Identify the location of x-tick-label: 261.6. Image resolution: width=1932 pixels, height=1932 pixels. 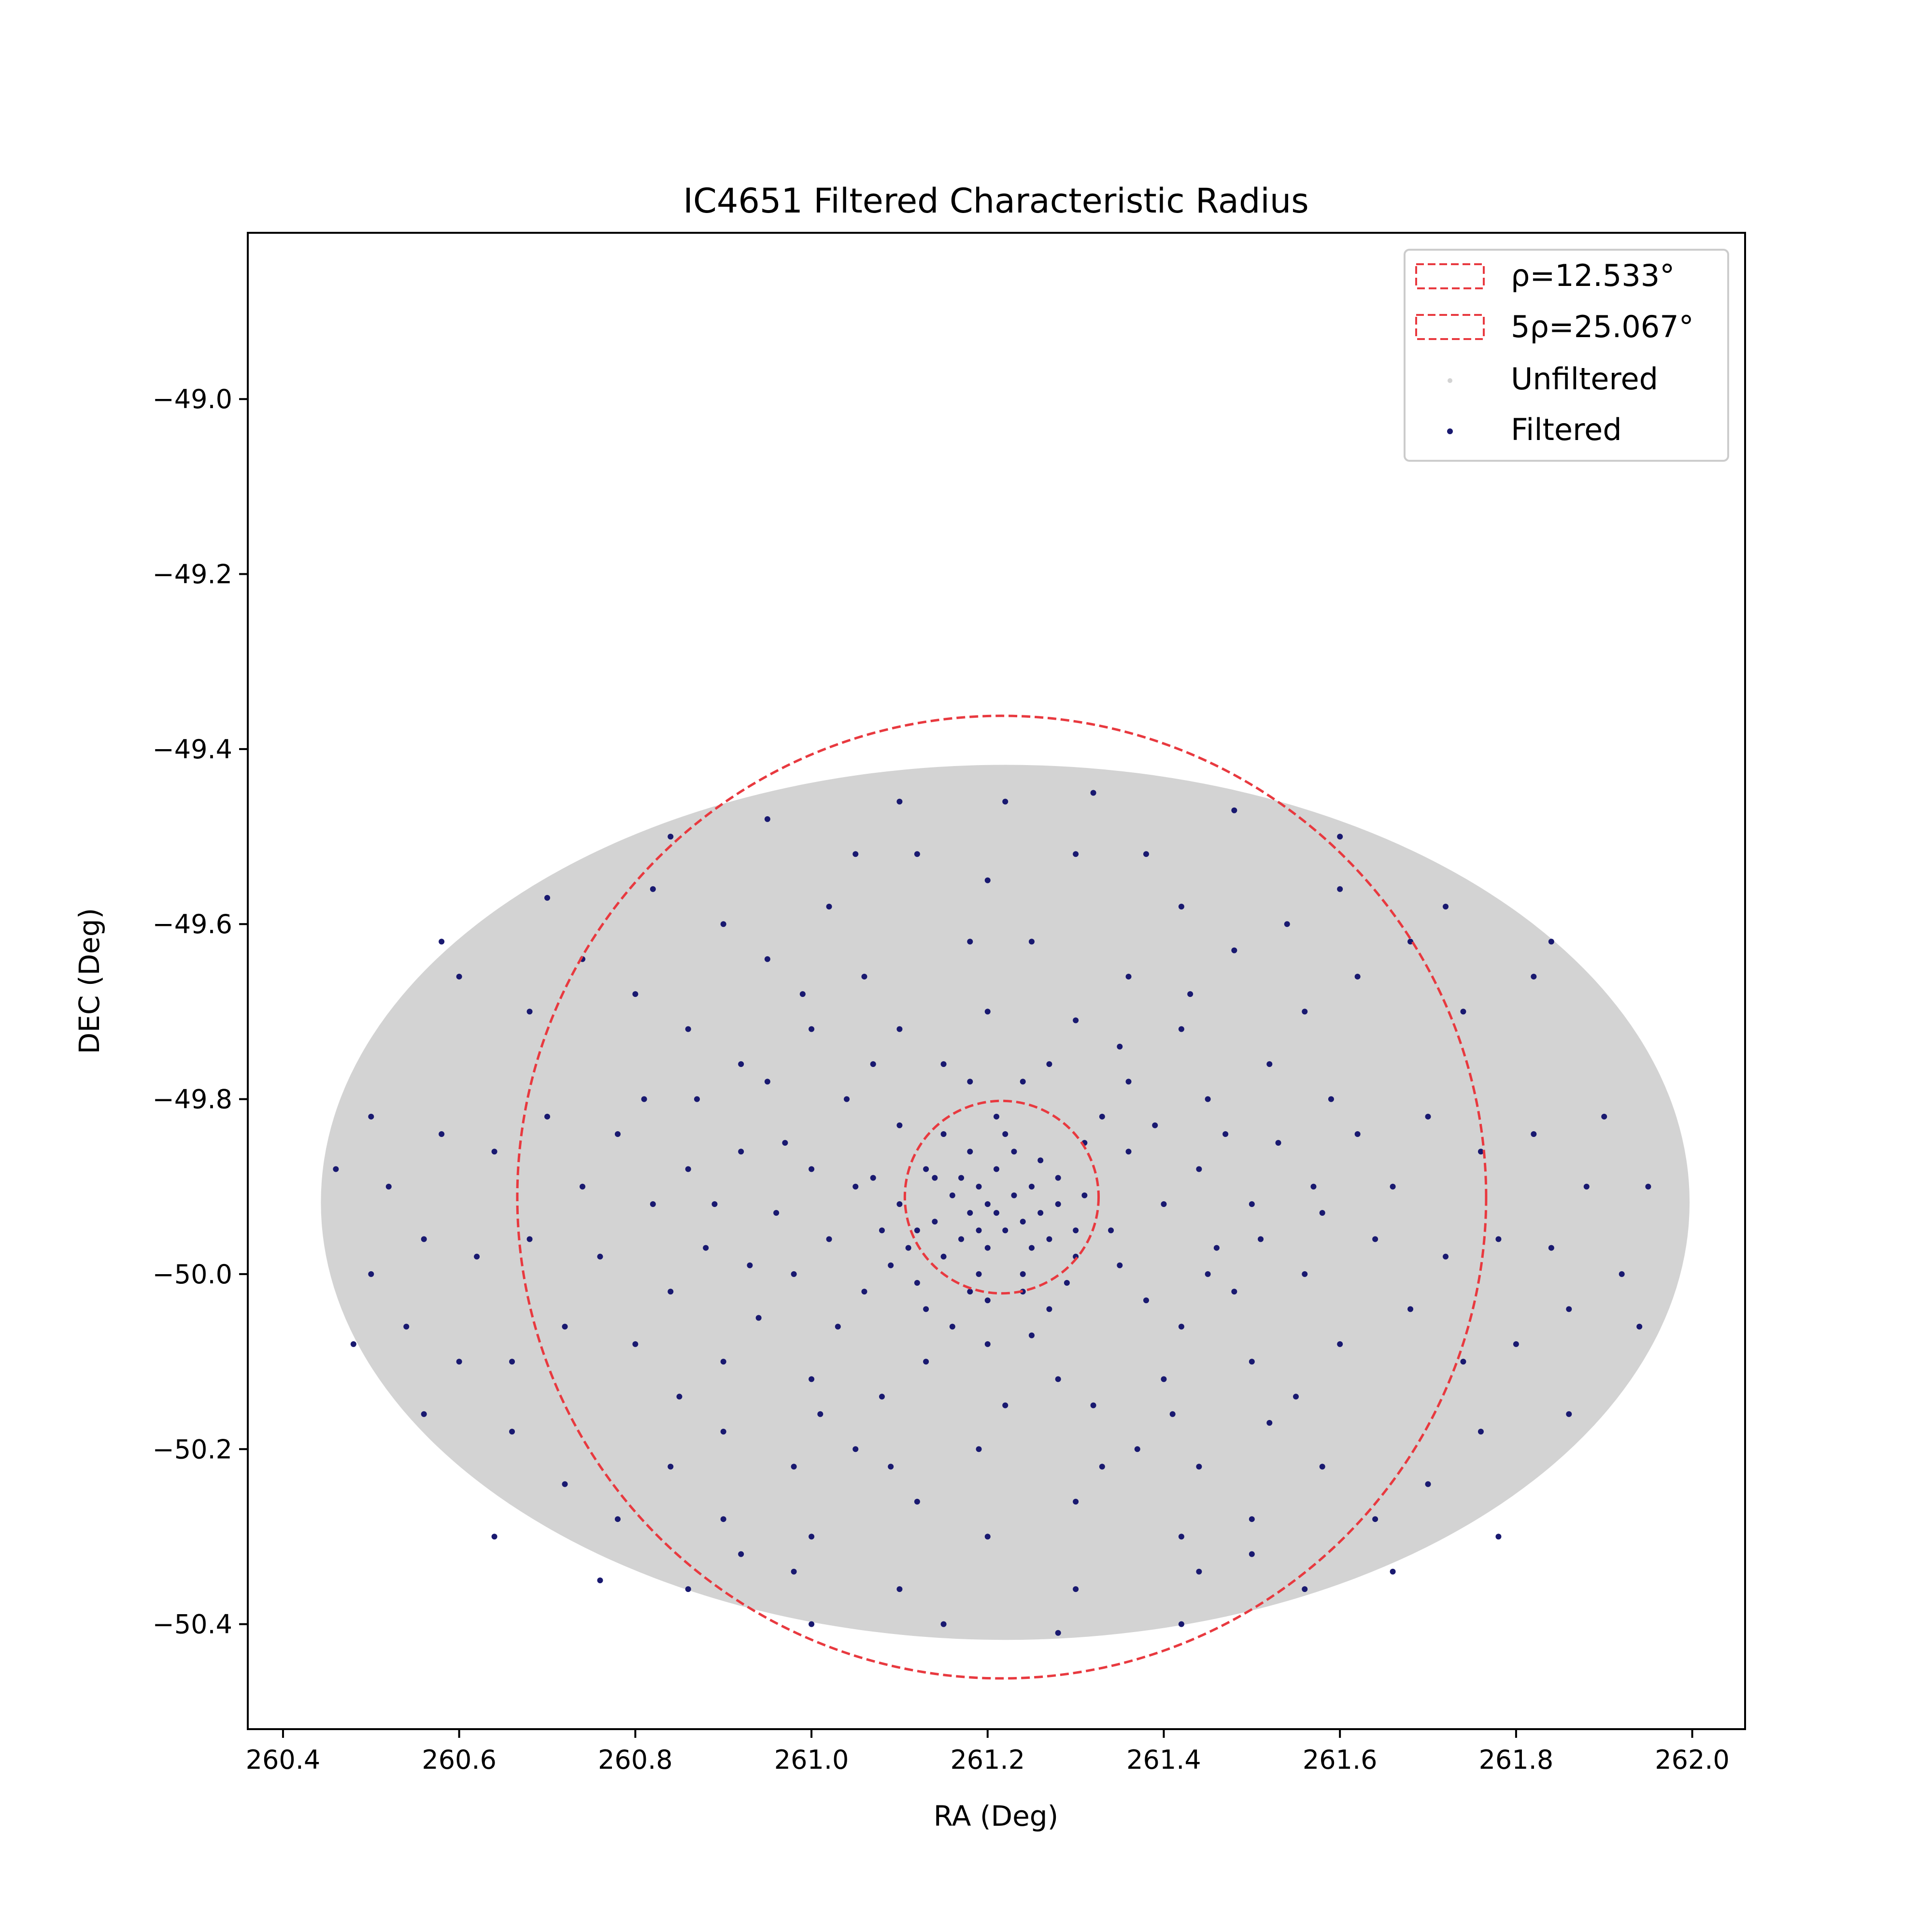
(1340, 1760).